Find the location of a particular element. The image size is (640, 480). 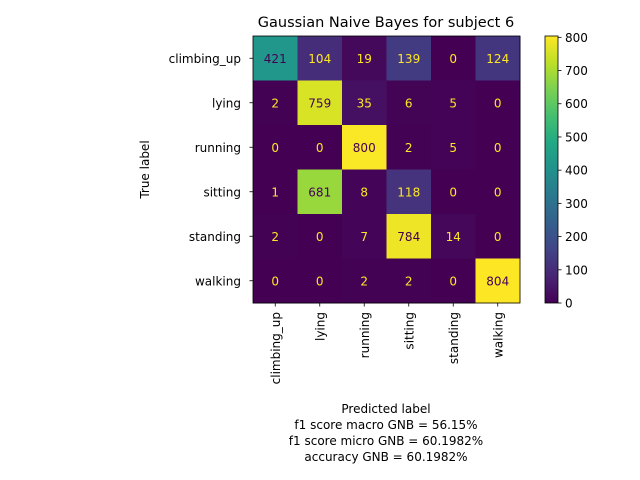

cell-value-label: 6 is located at coordinates (409, 103).